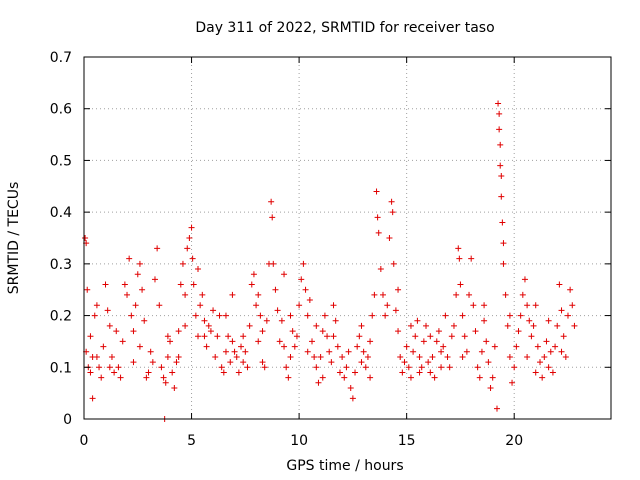  I want to click on x-tick-label: 10, so click(299, 441).